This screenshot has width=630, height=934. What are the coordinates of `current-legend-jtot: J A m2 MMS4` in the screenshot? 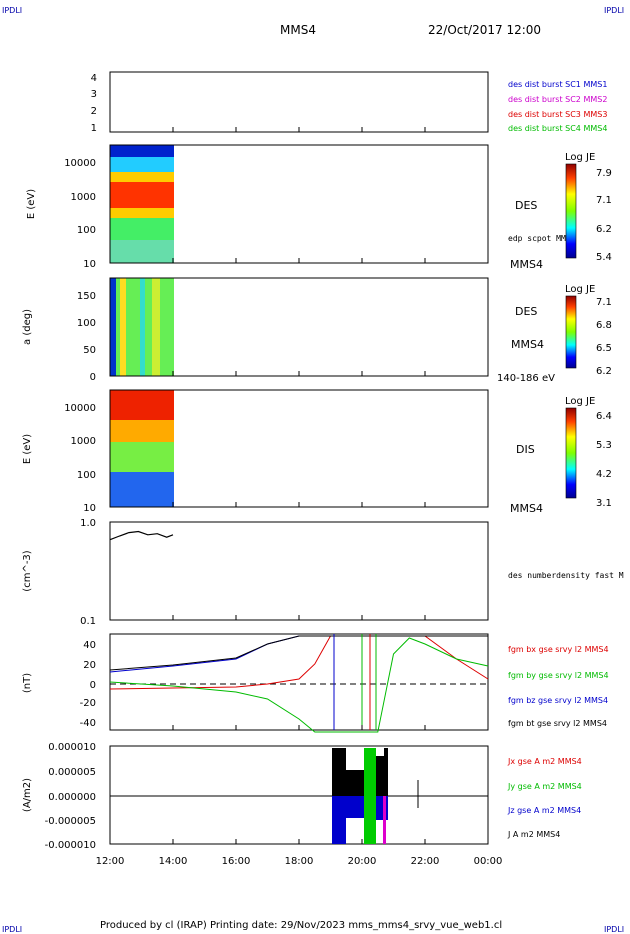 It's located at (533, 834).